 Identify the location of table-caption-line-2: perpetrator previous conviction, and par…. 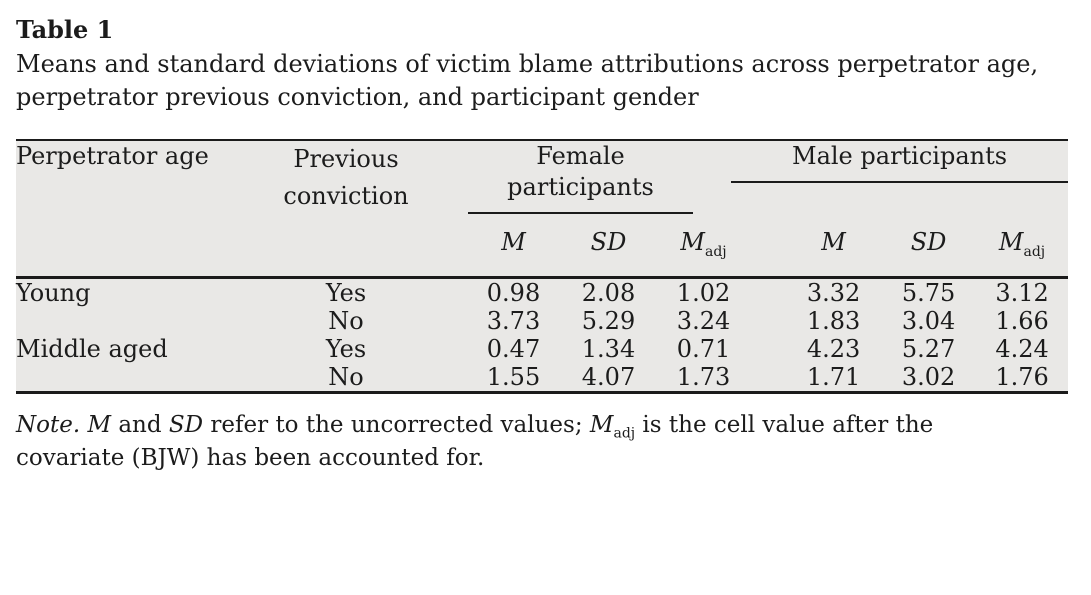
(357, 97).